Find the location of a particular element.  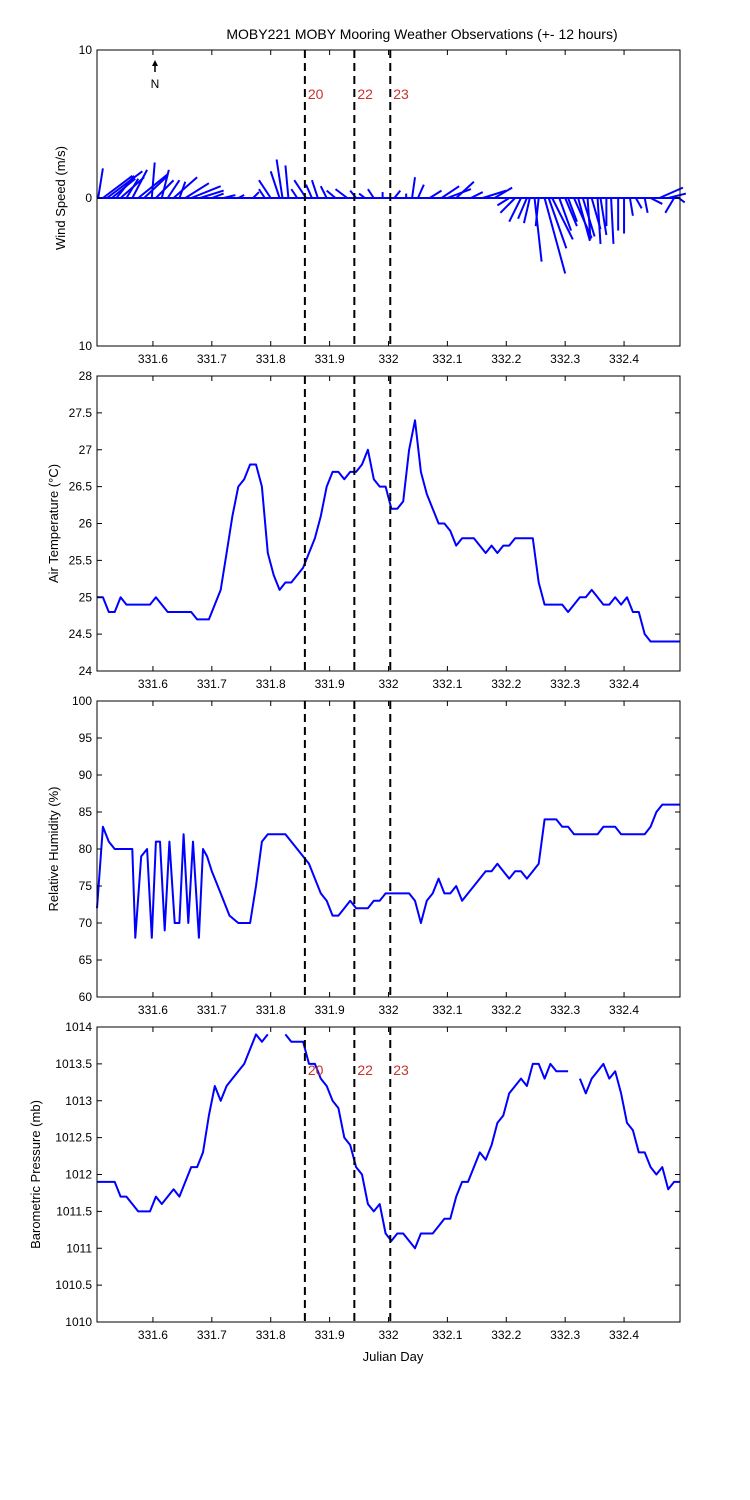

y-tick-label: 1013 is located at coordinates (78, 1101).